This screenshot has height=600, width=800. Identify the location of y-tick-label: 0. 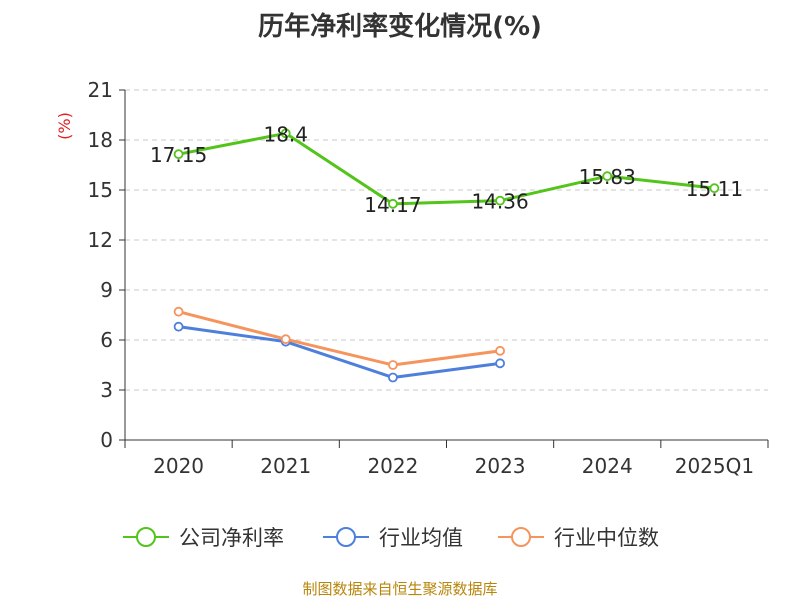
(106, 440).